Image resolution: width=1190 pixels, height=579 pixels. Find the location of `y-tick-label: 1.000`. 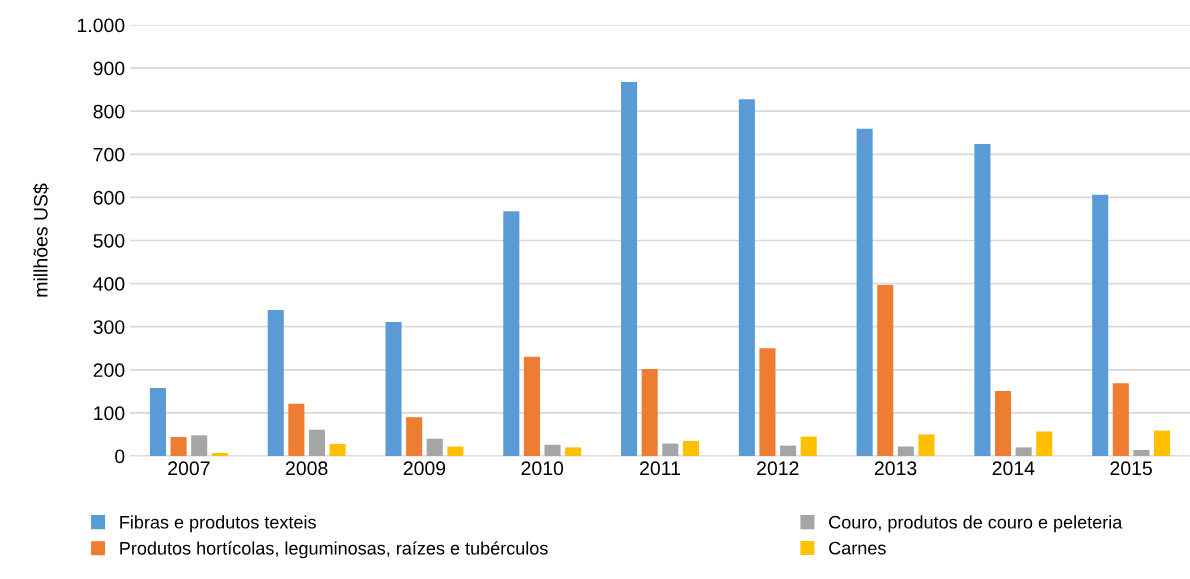

y-tick-label: 1.000 is located at coordinates (101, 25).